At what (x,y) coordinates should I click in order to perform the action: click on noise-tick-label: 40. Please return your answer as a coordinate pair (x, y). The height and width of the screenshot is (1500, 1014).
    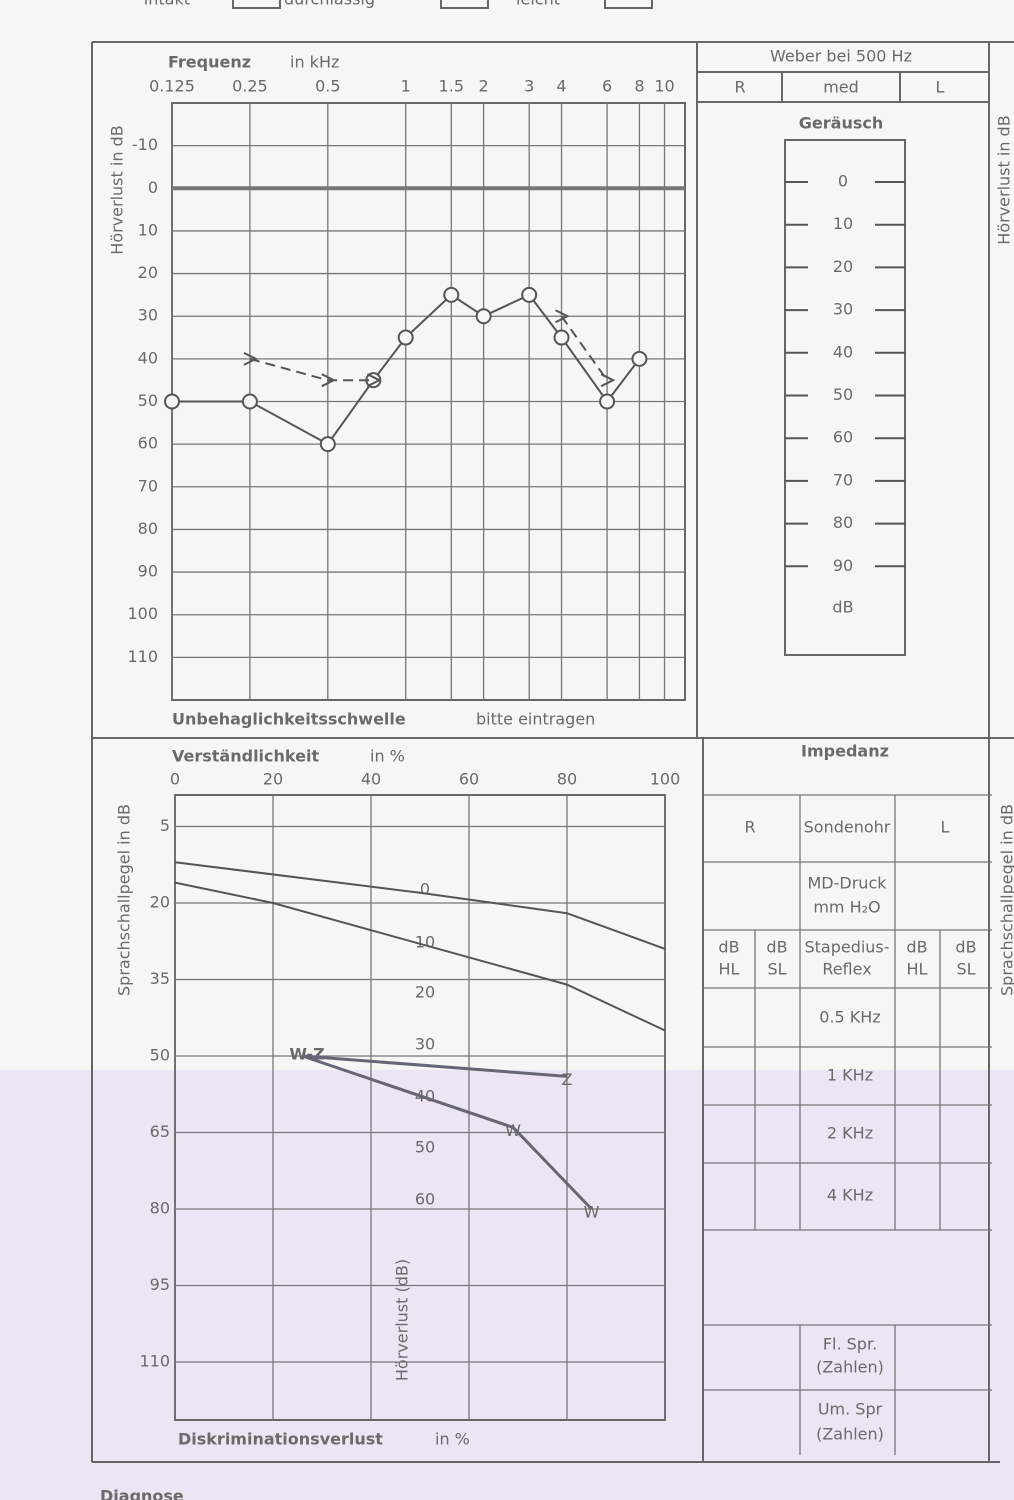
    Looking at the image, I should click on (843, 351).